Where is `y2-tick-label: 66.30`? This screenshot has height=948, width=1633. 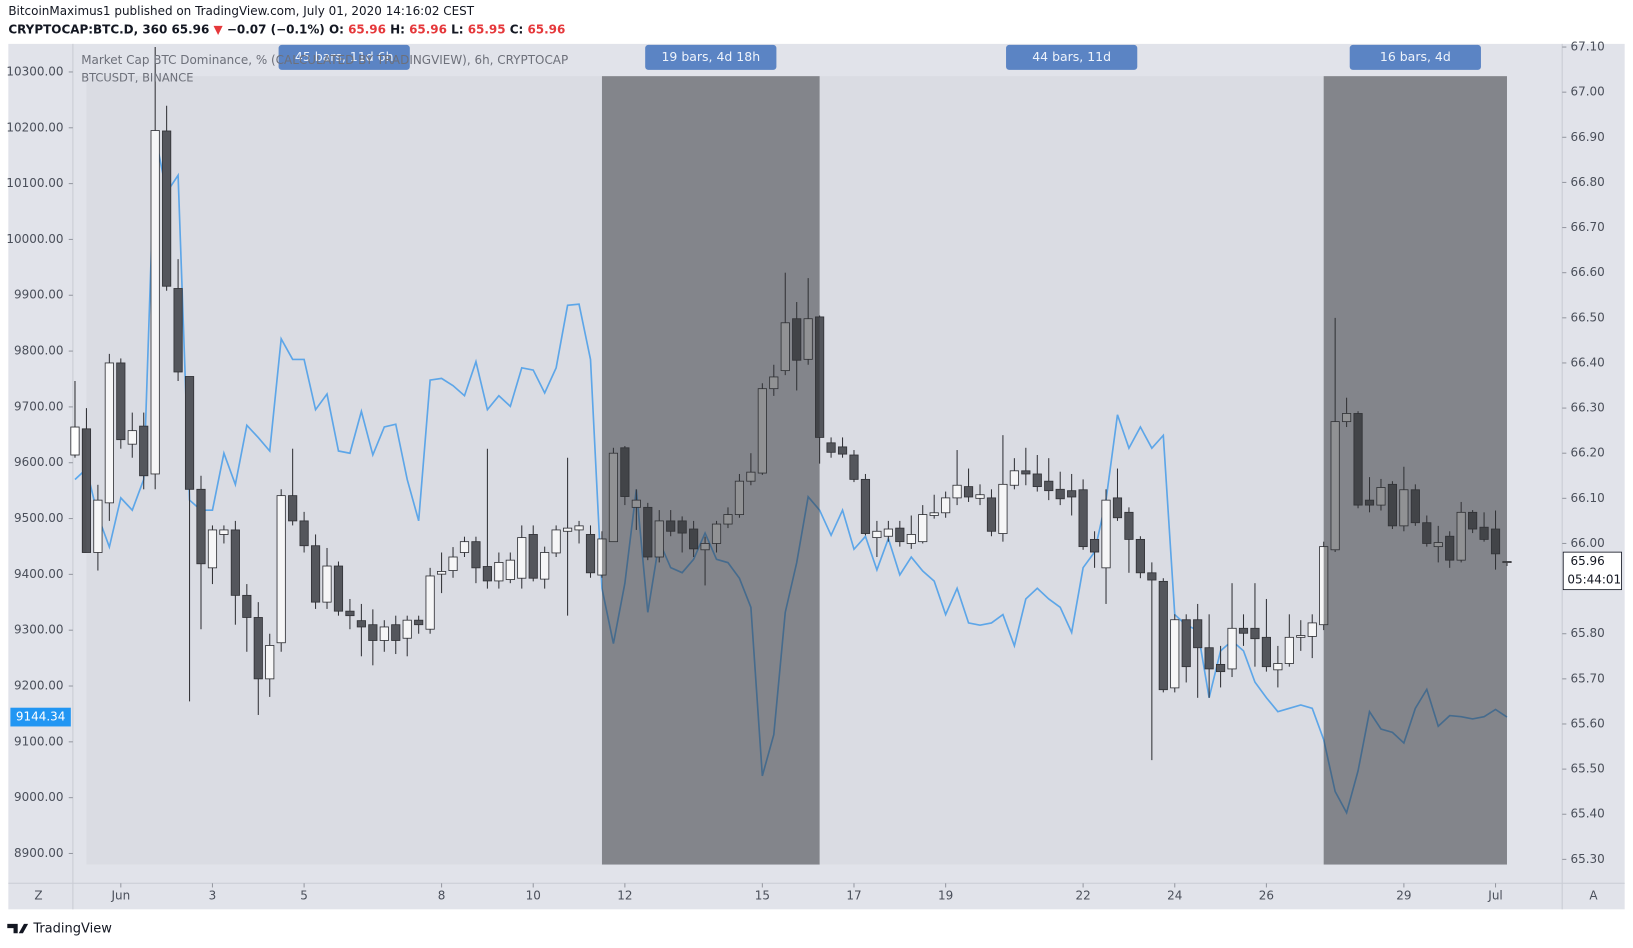
y2-tick-label: 66.30 is located at coordinates (1588, 408).